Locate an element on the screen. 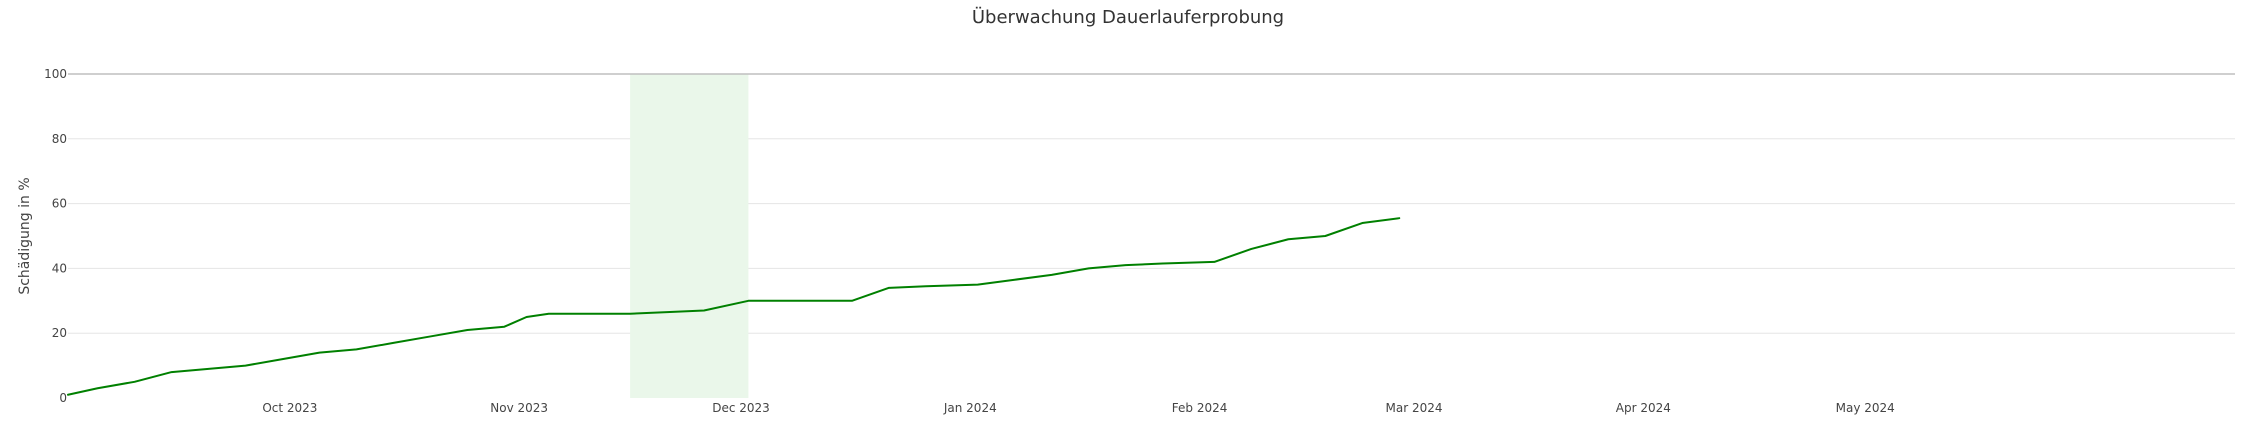 This screenshot has width=2256, height=440. x-tick-label: May 2024 is located at coordinates (1865, 408).